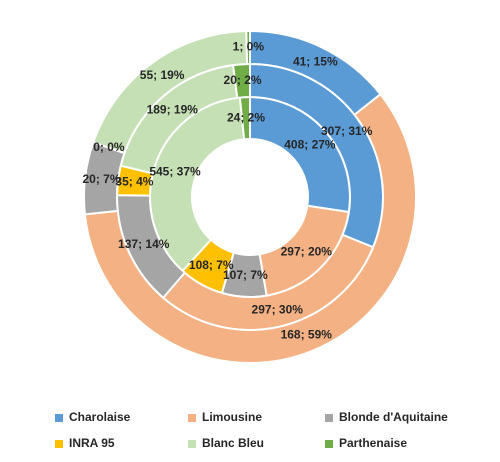 Image resolution: width=500 pixels, height=462 pixels. What do you see at coordinates (134, 182) in the screenshot?
I see `data-label: 35; 4%` at bounding box center [134, 182].